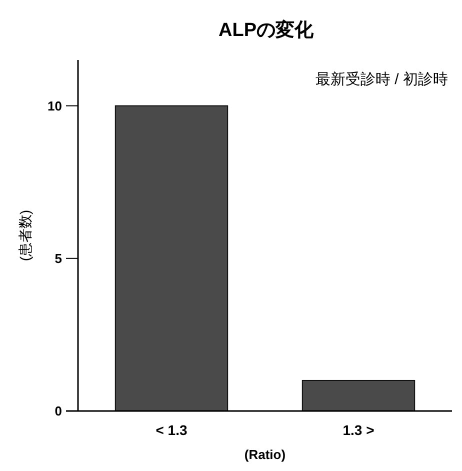  I want to click on y-tick-label: 5, so click(58, 258).